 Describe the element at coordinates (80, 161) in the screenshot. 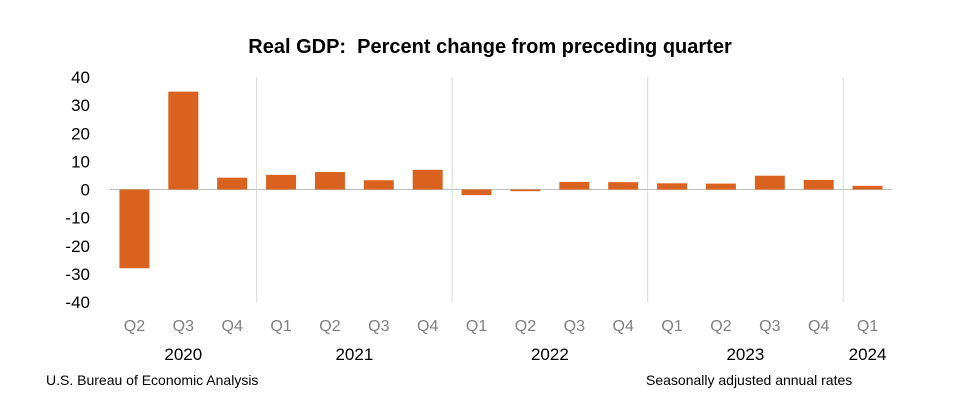

I see `y-tick-label: 10` at that location.